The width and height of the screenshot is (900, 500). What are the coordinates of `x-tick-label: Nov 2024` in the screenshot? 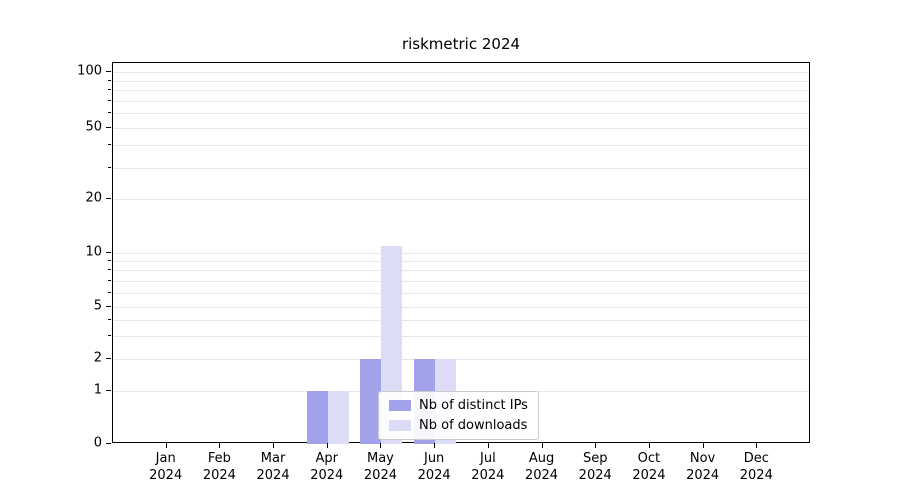 It's located at (703, 467).